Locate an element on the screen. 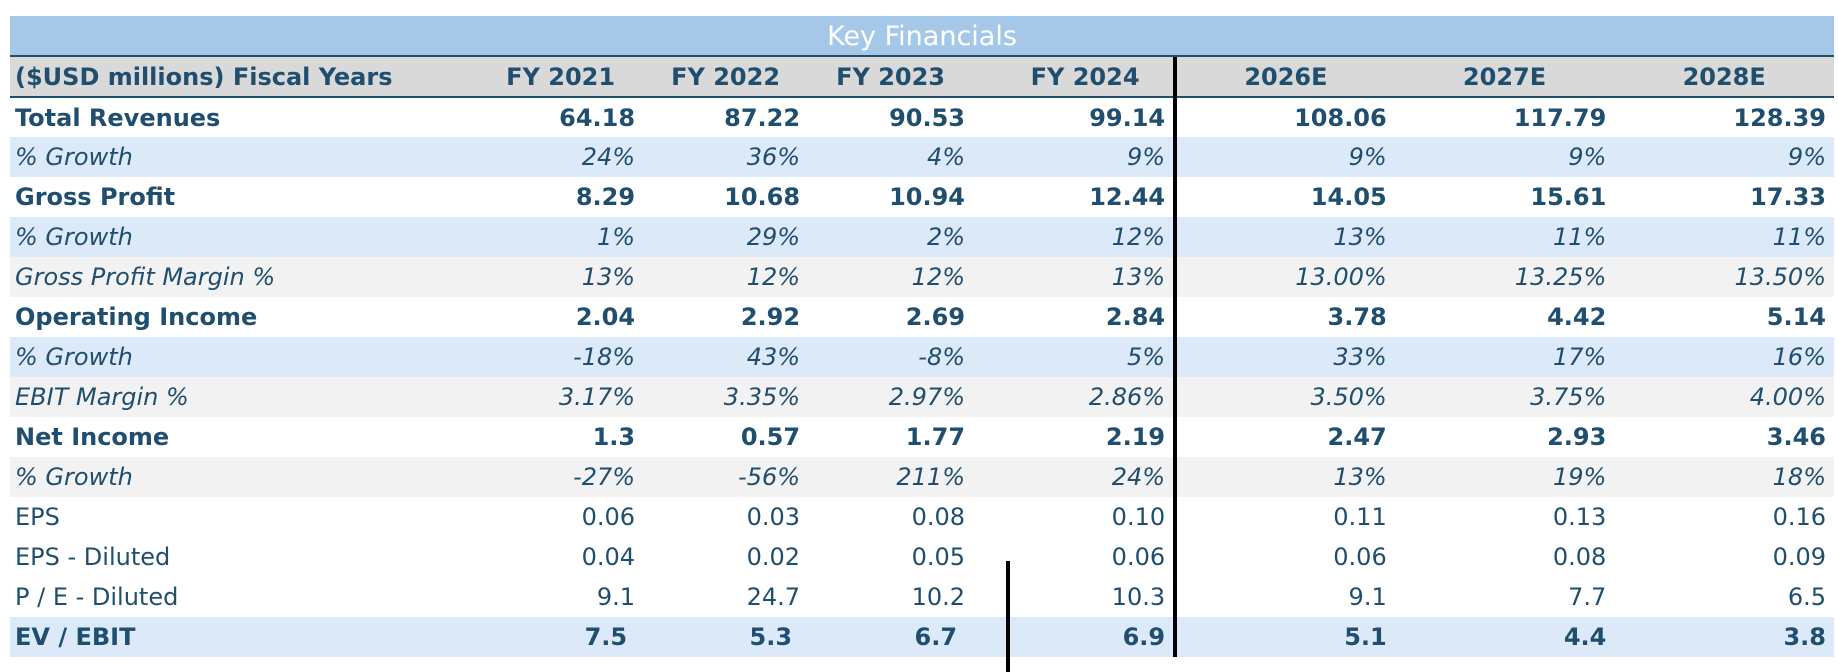 The image size is (1838, 672). cell: 2.86% is located at coordinates (1075, 397).